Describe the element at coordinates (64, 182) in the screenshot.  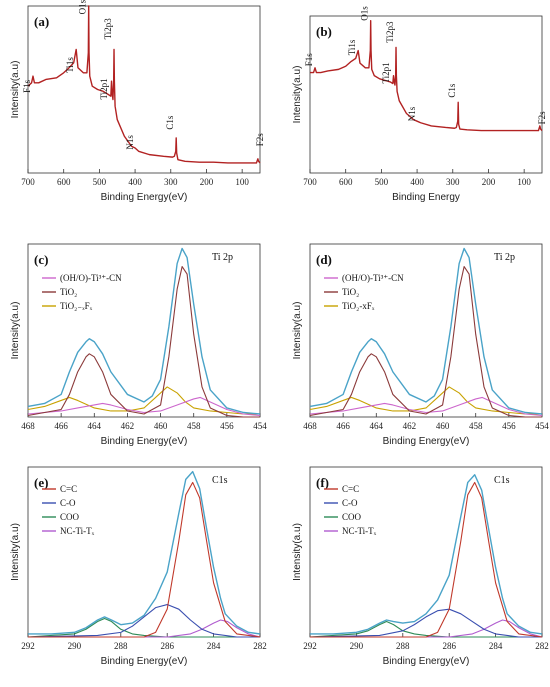
I see `x-tick-label: 600` at that location.